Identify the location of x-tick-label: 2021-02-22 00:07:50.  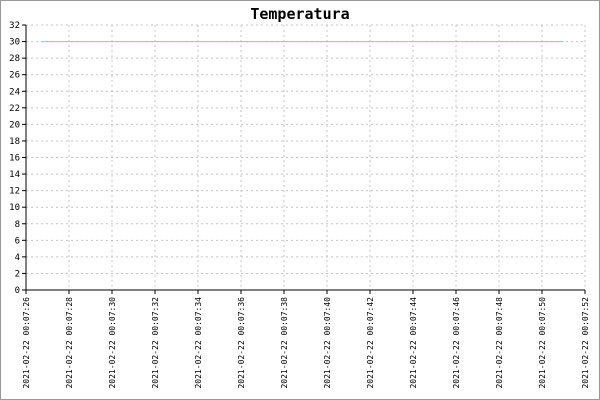
(542, 343).